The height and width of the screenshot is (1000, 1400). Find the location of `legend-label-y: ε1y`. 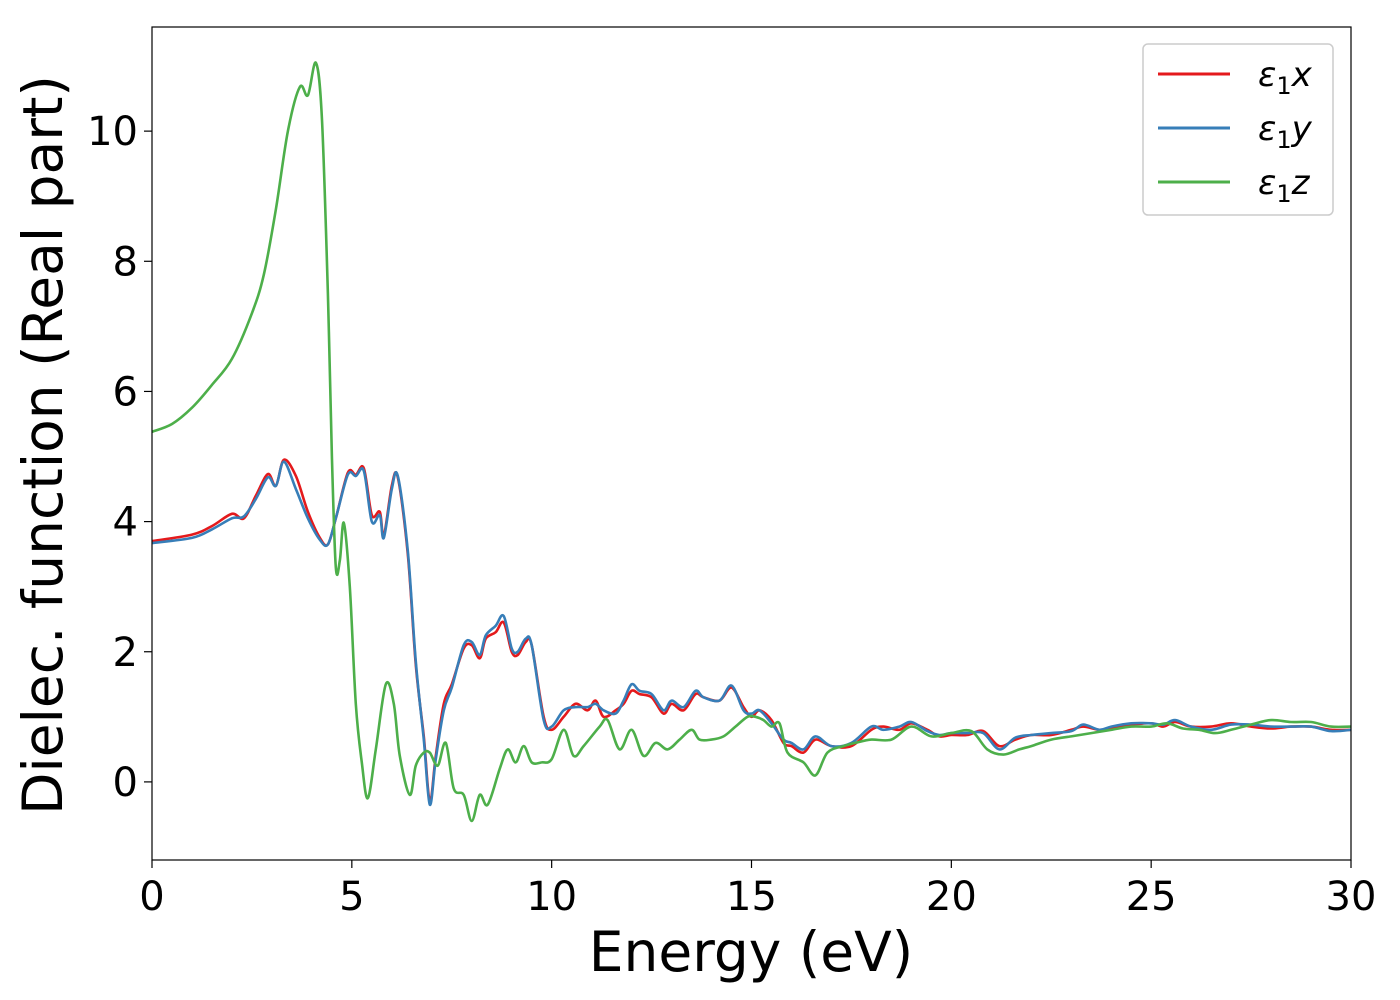

legend-label-y: ε1y is located at coordinates (1285, 131).